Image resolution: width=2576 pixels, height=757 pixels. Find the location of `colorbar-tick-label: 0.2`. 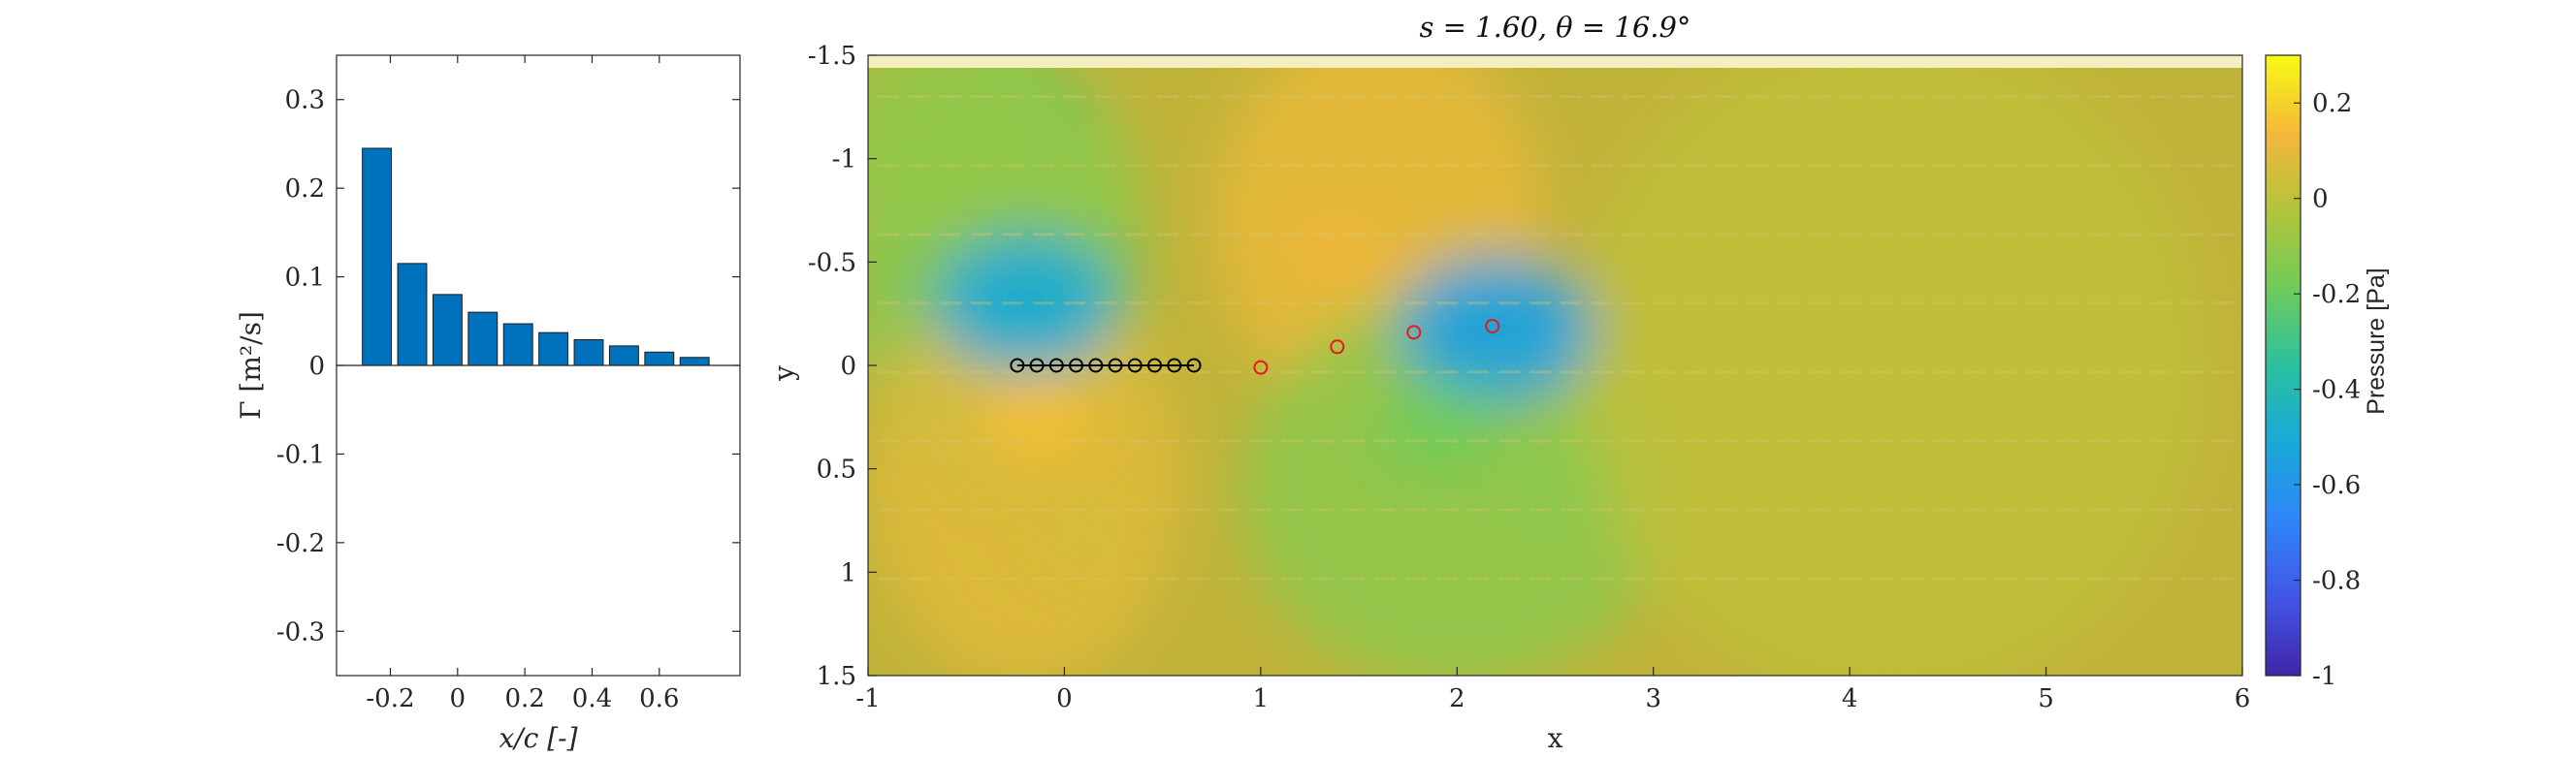

colorbar-tick-label: 0.2 is located at coordinates (2332, 103).